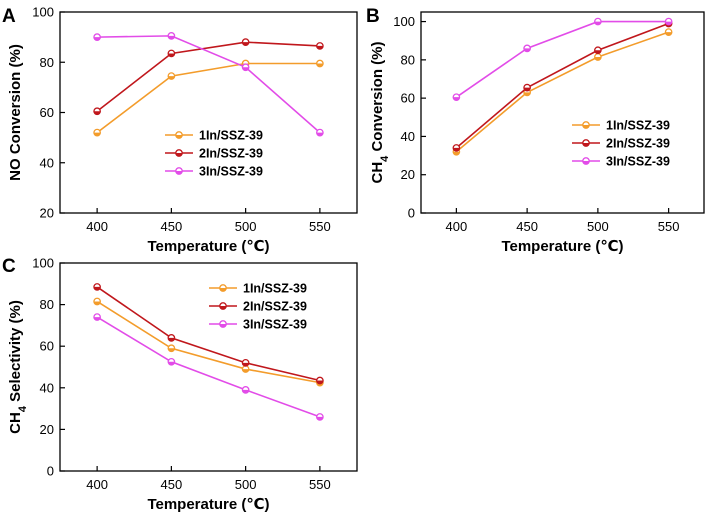 This screenshot has height=517, width=713. I want to click on panel-letter: A, so click(9, 16).